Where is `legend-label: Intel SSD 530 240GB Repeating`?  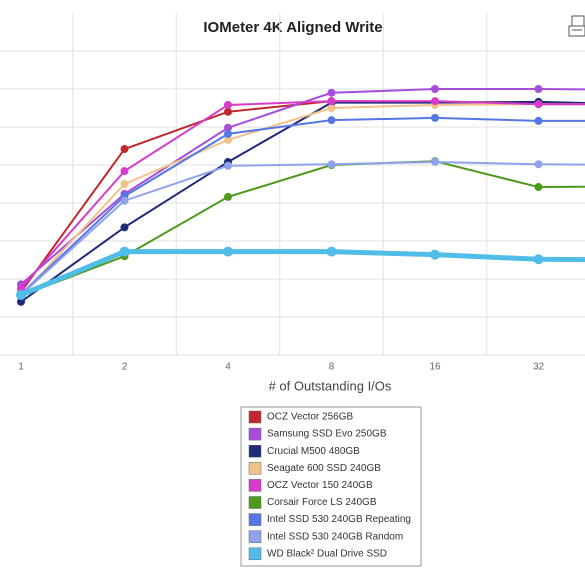 legend-label: Intel SSD 530 240GB Repeating is located at coordinates (339, 519).